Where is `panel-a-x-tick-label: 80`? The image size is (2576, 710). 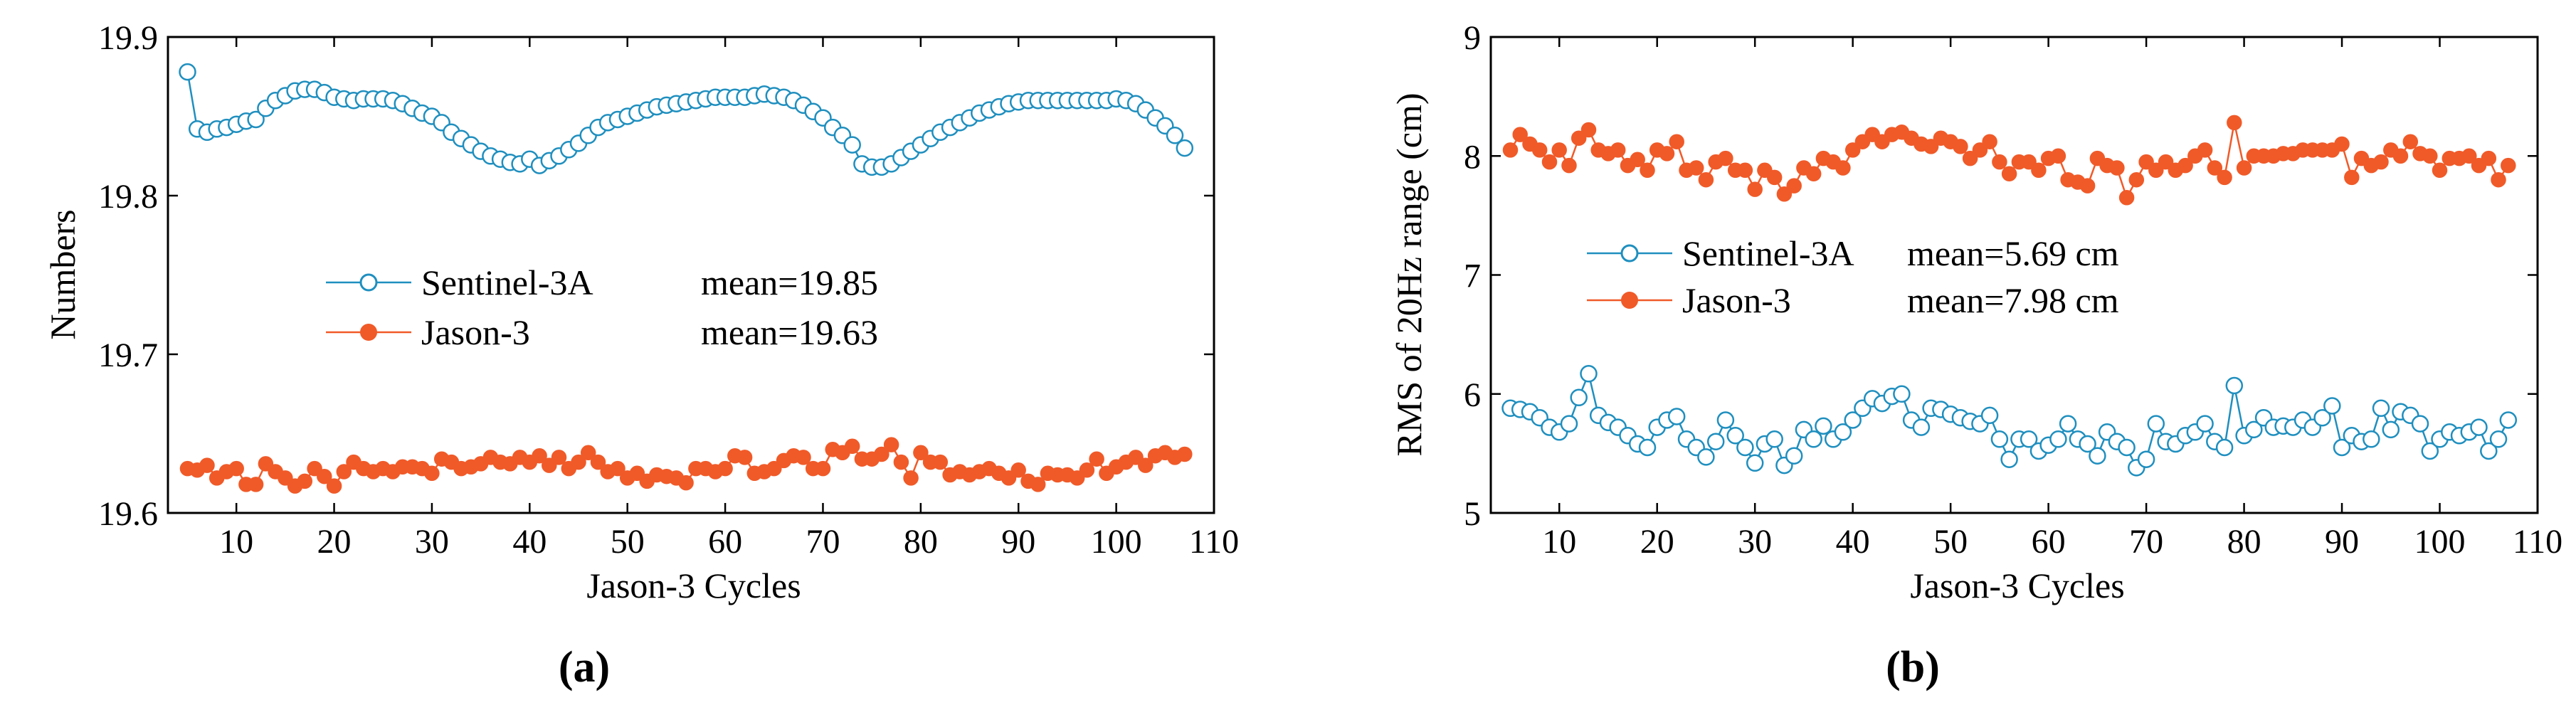 panel-a-x-tick-label: 80 is located at coordinates (921, 542).